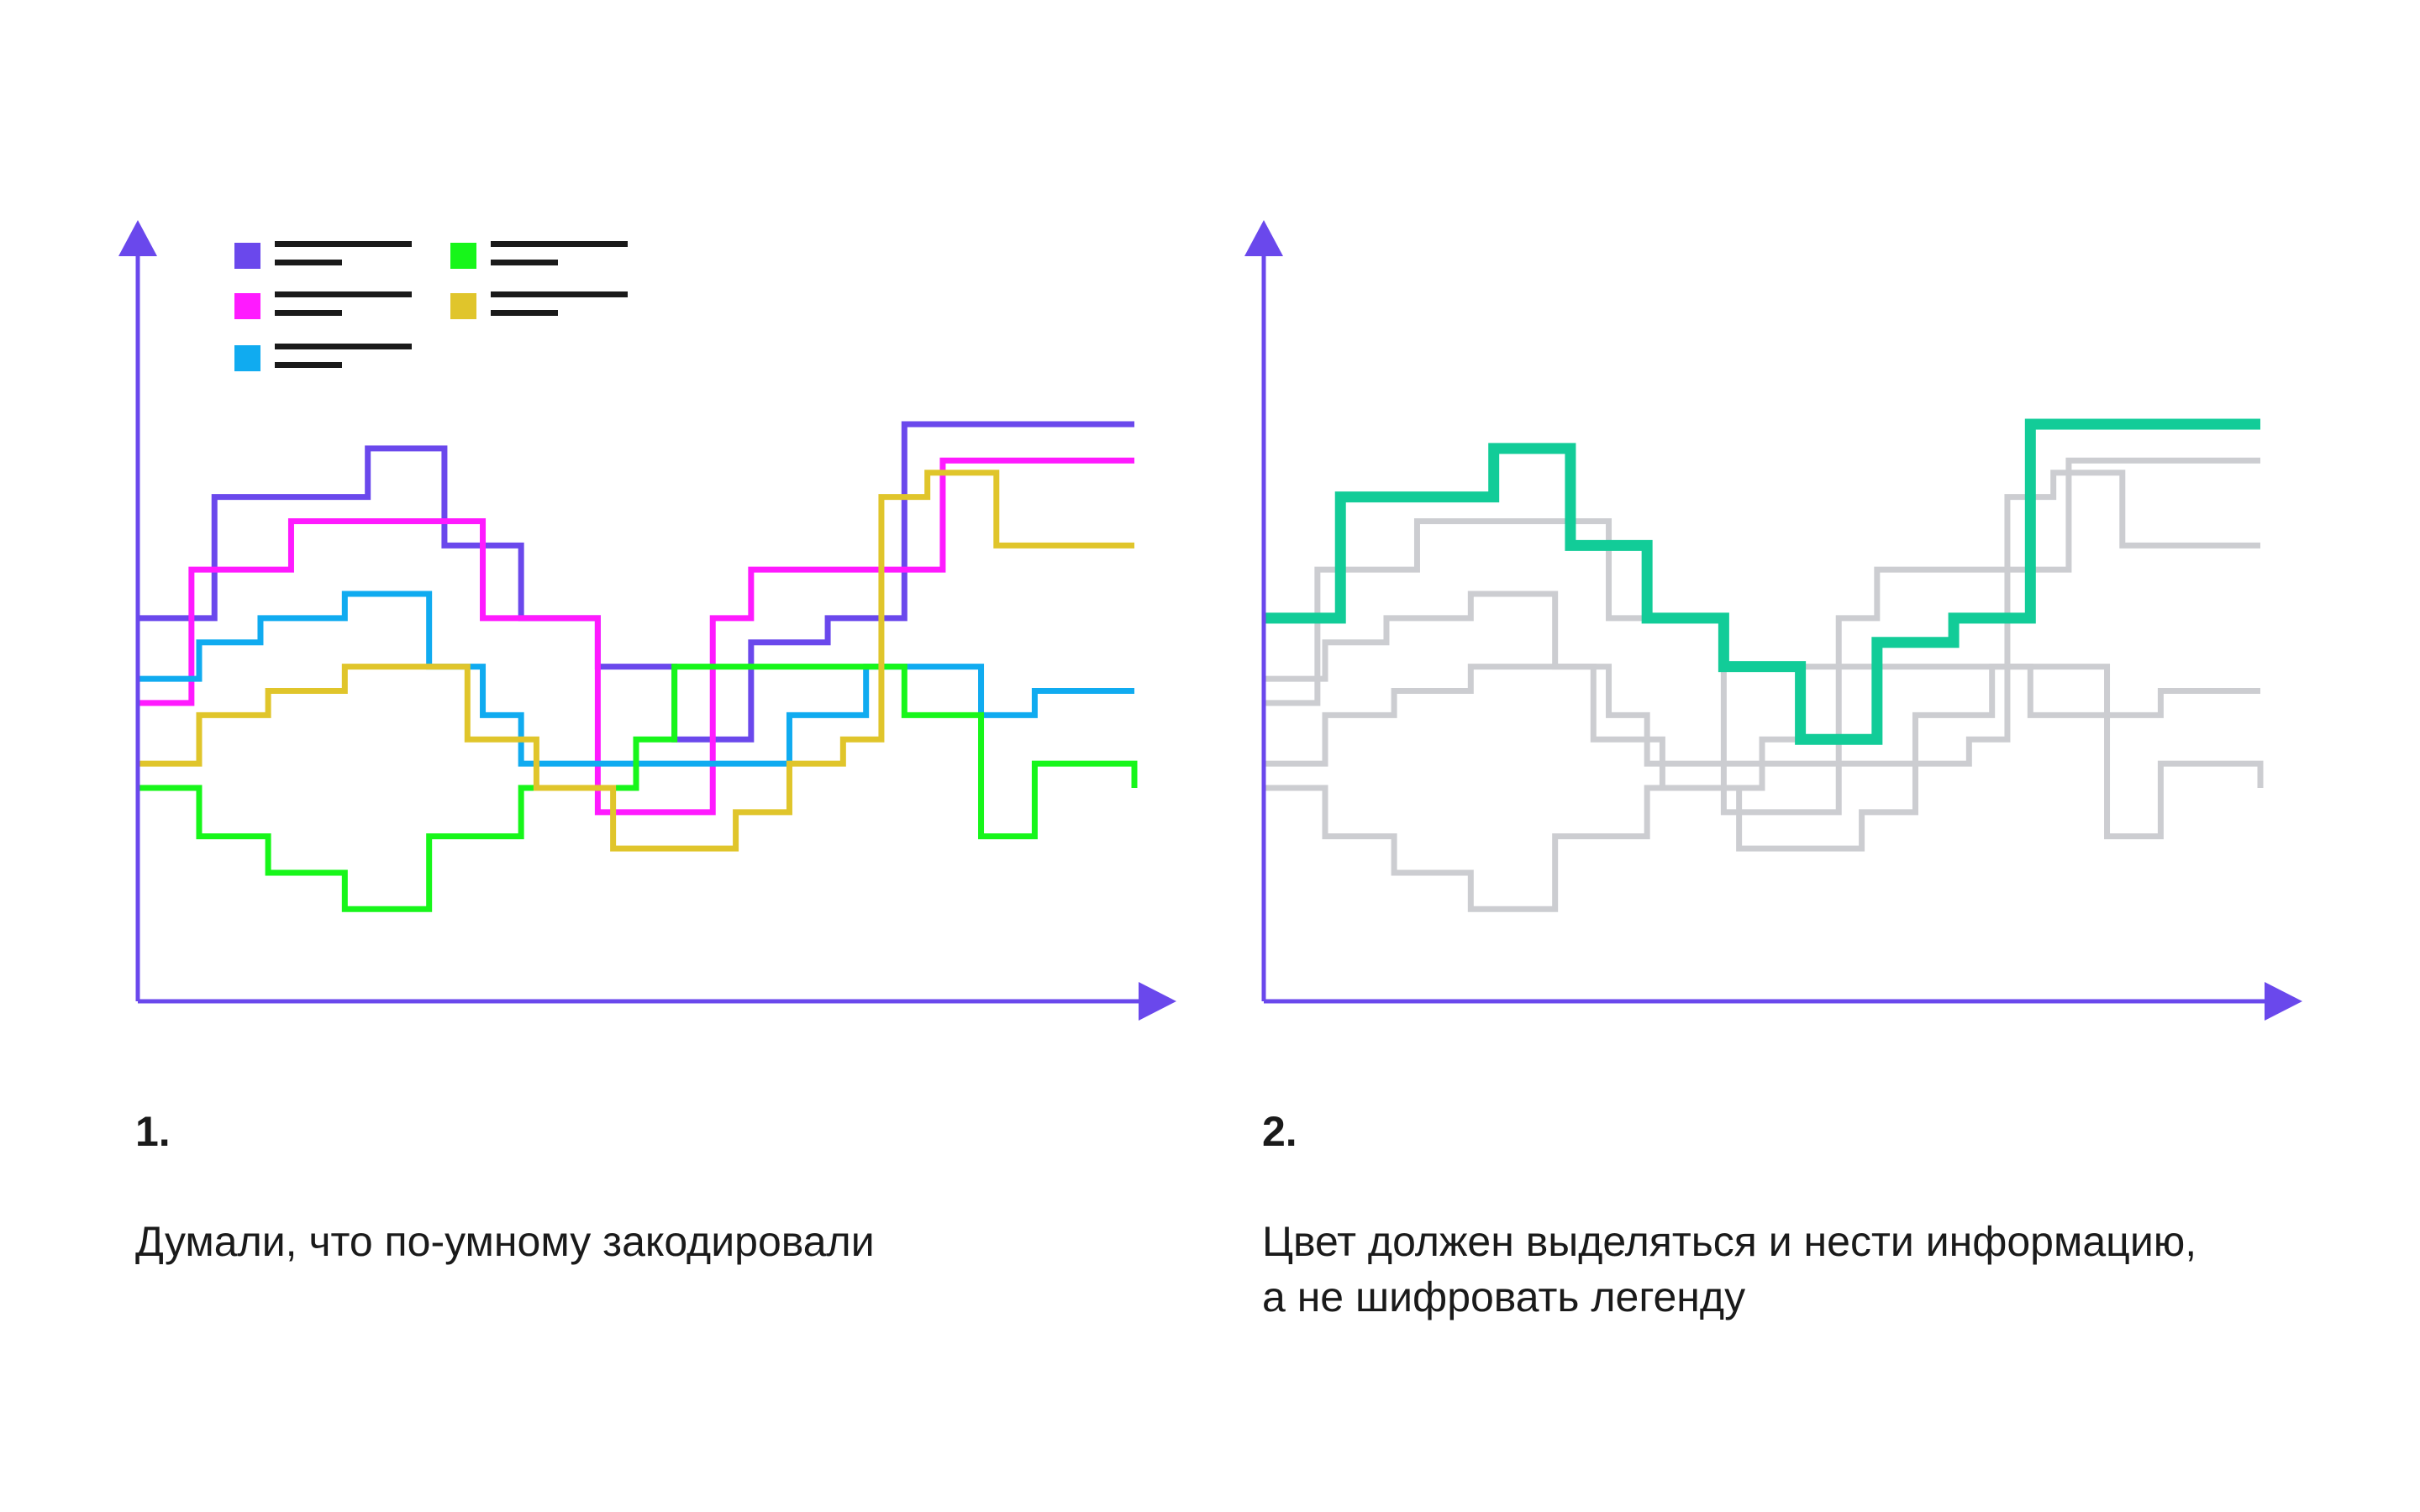  Describe the element at coordinates (2283, 1001) in the screenshot. I see `chart-2-x-axis-arrow-icon` at that location.